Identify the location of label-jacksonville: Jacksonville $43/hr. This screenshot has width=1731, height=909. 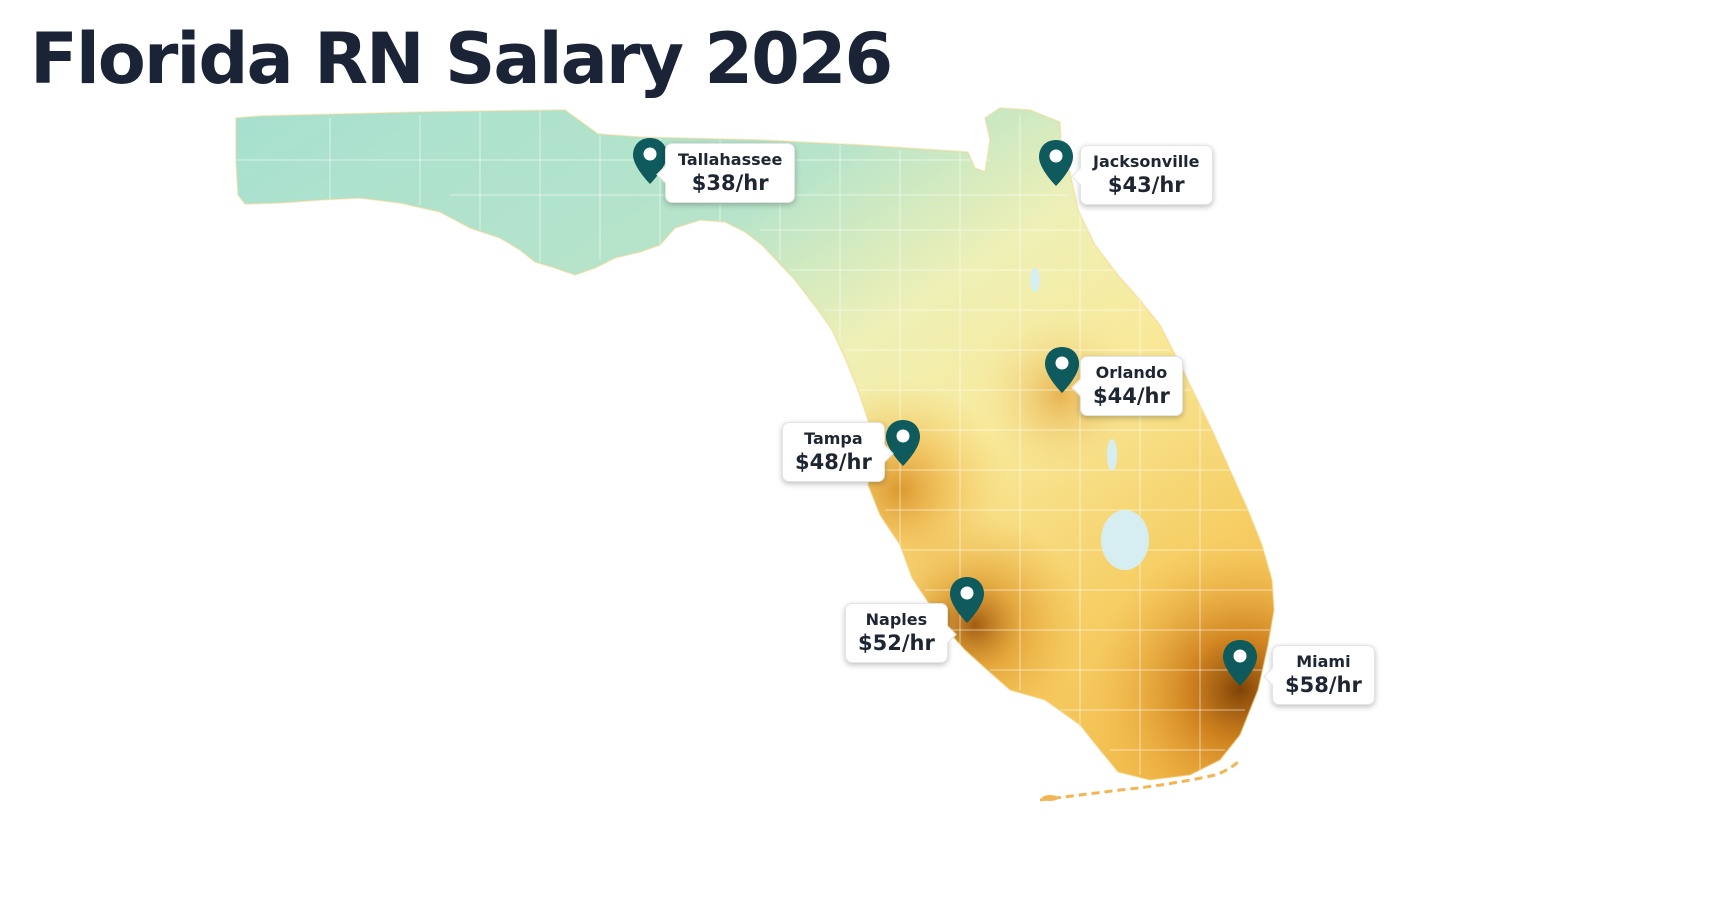
(1146, 175).